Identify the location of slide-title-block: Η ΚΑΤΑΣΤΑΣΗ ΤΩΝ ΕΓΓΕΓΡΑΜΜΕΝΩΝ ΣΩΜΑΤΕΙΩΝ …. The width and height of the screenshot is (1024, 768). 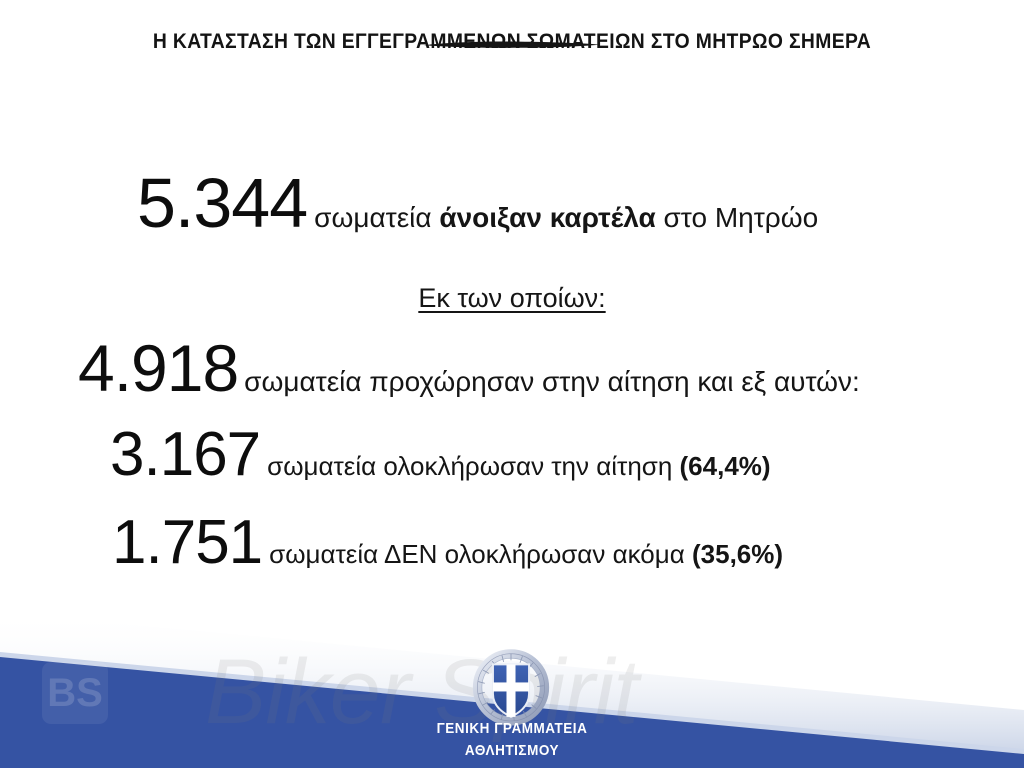
(512, 41).